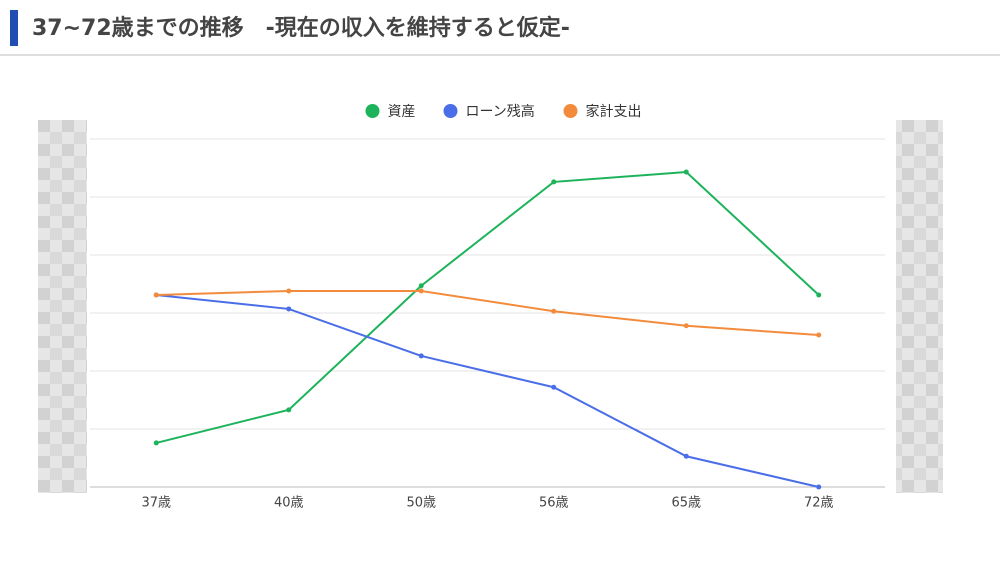  Describe the element at coordinates (421, 503) in the screenshot. I see `x-tick-label: 50歳` at that location.